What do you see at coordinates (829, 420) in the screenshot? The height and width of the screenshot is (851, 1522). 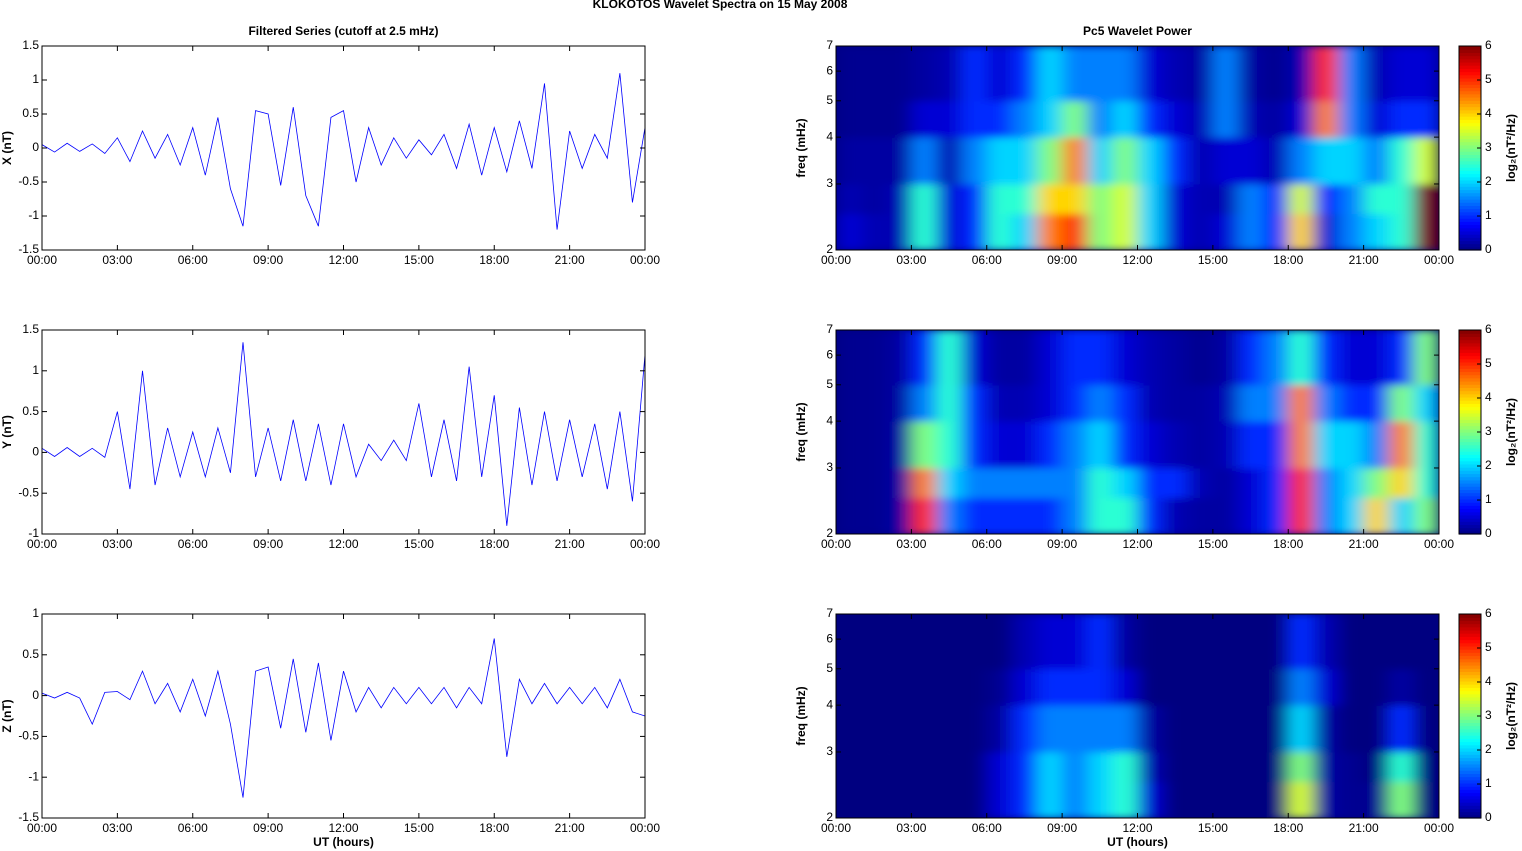 I see `y-tick-label: 4` at bounding box center [829, 420].